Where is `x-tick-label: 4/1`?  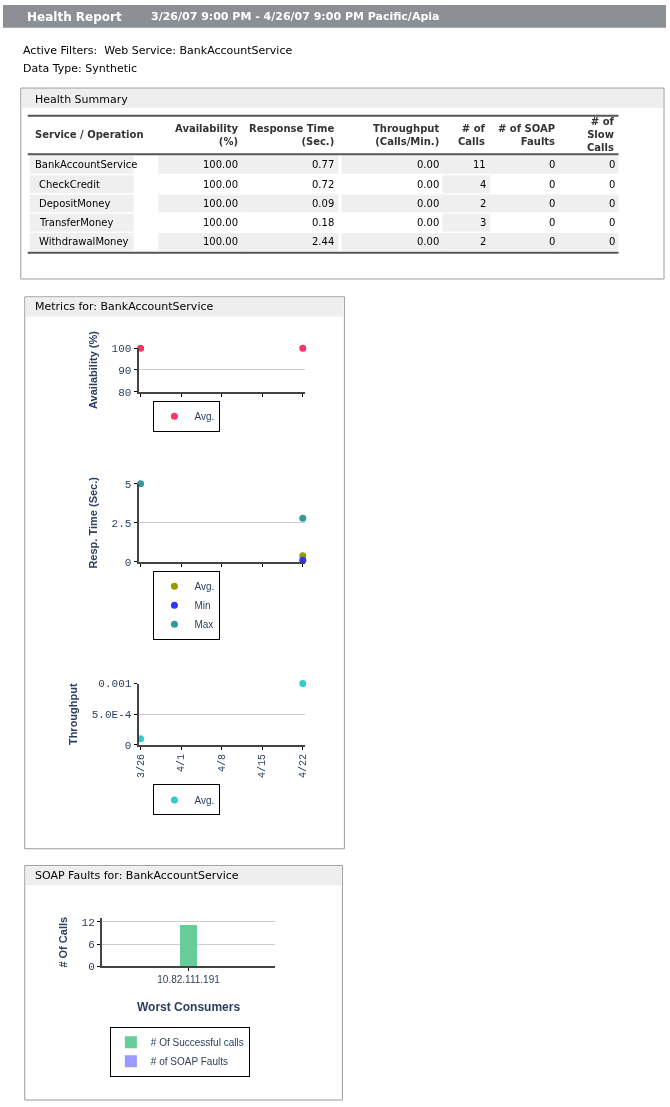
x-tick-label: 4/1 is located at coordinates (182, 762).